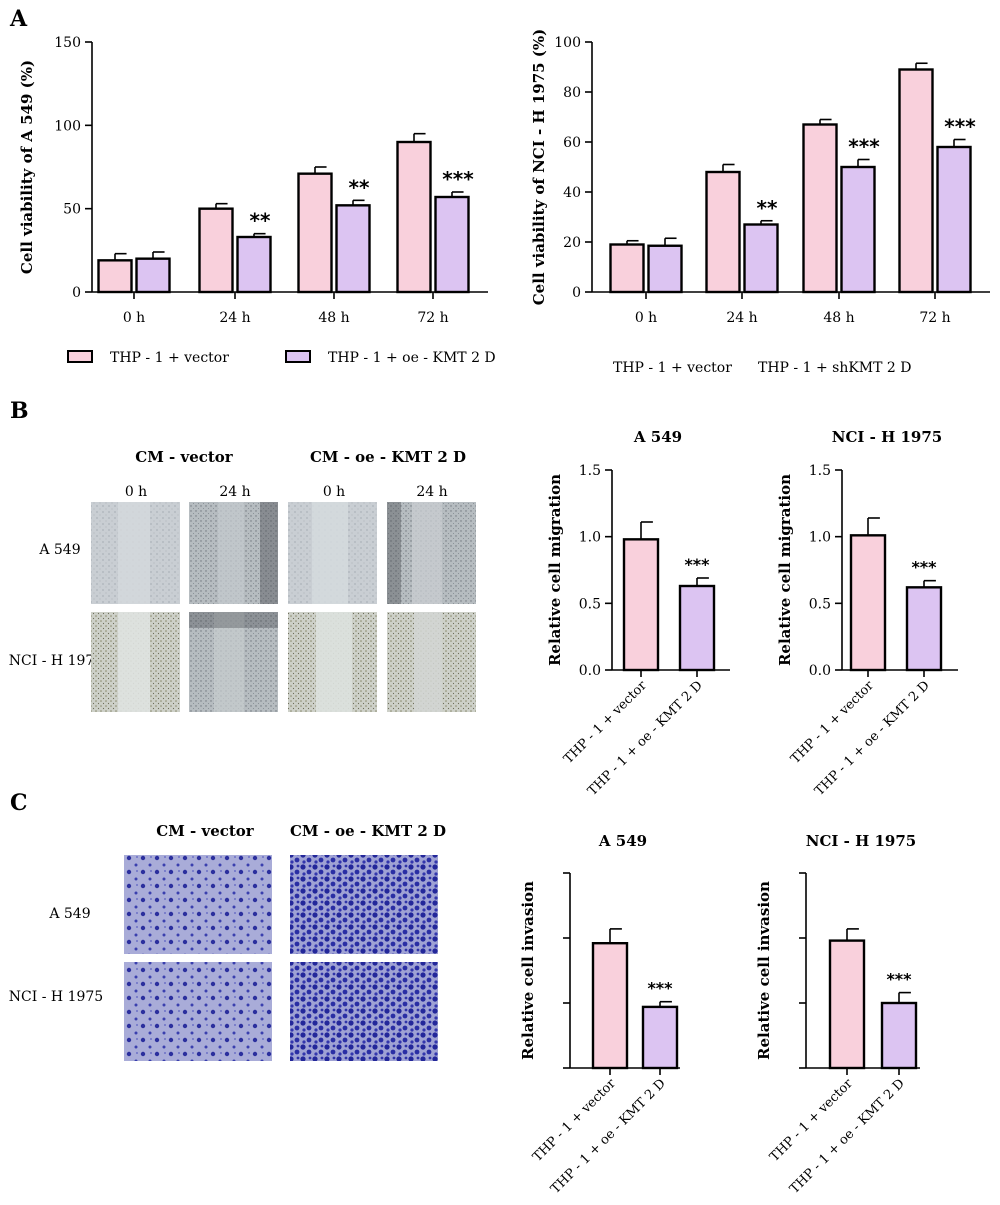 Image resolution: width=1000 pixels, height=1205 pixels. Describe the element at coordinates (281, 358) in the screenshot. I see `legend-a549: THP - 1 + vector THP - 1 + oe - KMT 2 D` at that location.